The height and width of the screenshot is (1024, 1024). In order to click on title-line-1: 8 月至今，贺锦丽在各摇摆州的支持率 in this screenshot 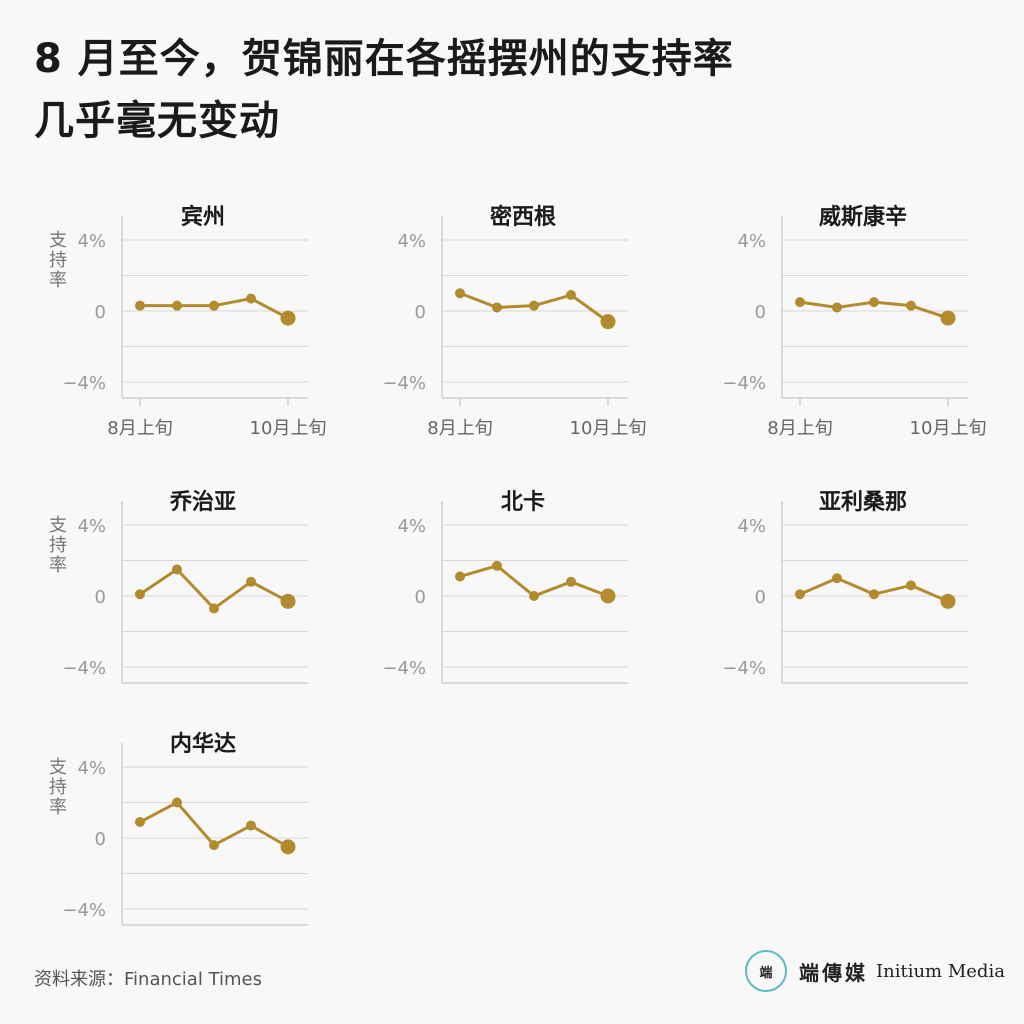, I will do `click(384, 59)`.